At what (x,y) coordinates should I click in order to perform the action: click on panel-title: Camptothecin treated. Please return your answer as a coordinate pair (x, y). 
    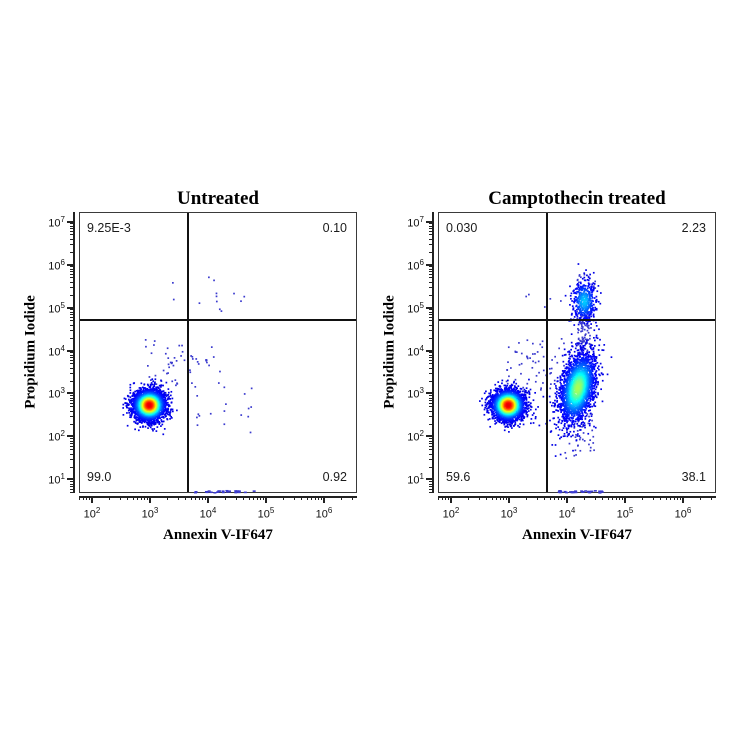
    Looking at the image, I should click on (577, 198).